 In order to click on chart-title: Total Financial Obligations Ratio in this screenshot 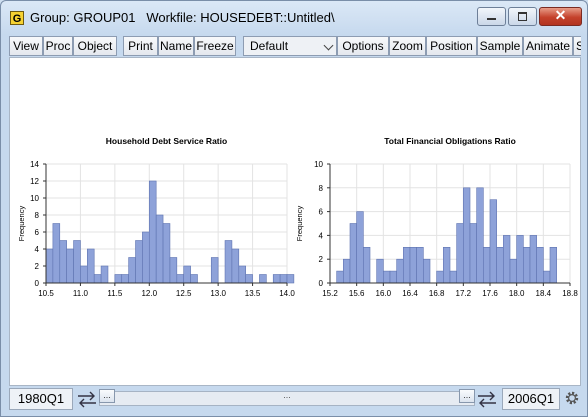, I will do `click(450, 141)`.